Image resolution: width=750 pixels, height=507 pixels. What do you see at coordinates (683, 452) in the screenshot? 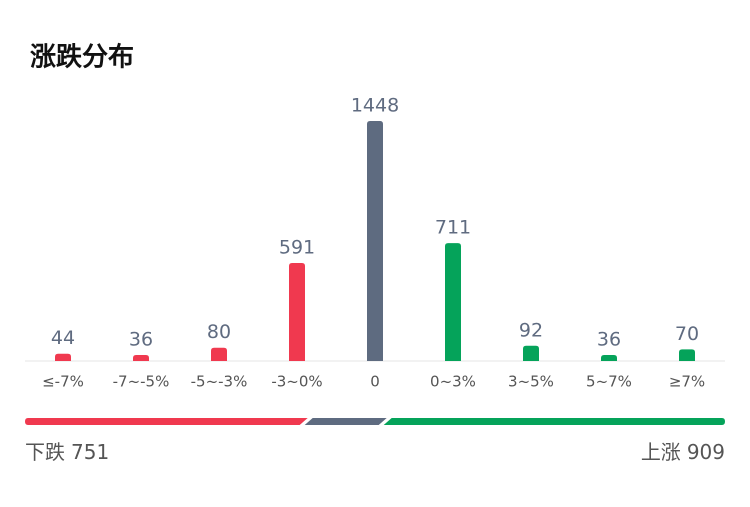
I see `up-summary: 上涨 909` at bounding box center [683, 452].